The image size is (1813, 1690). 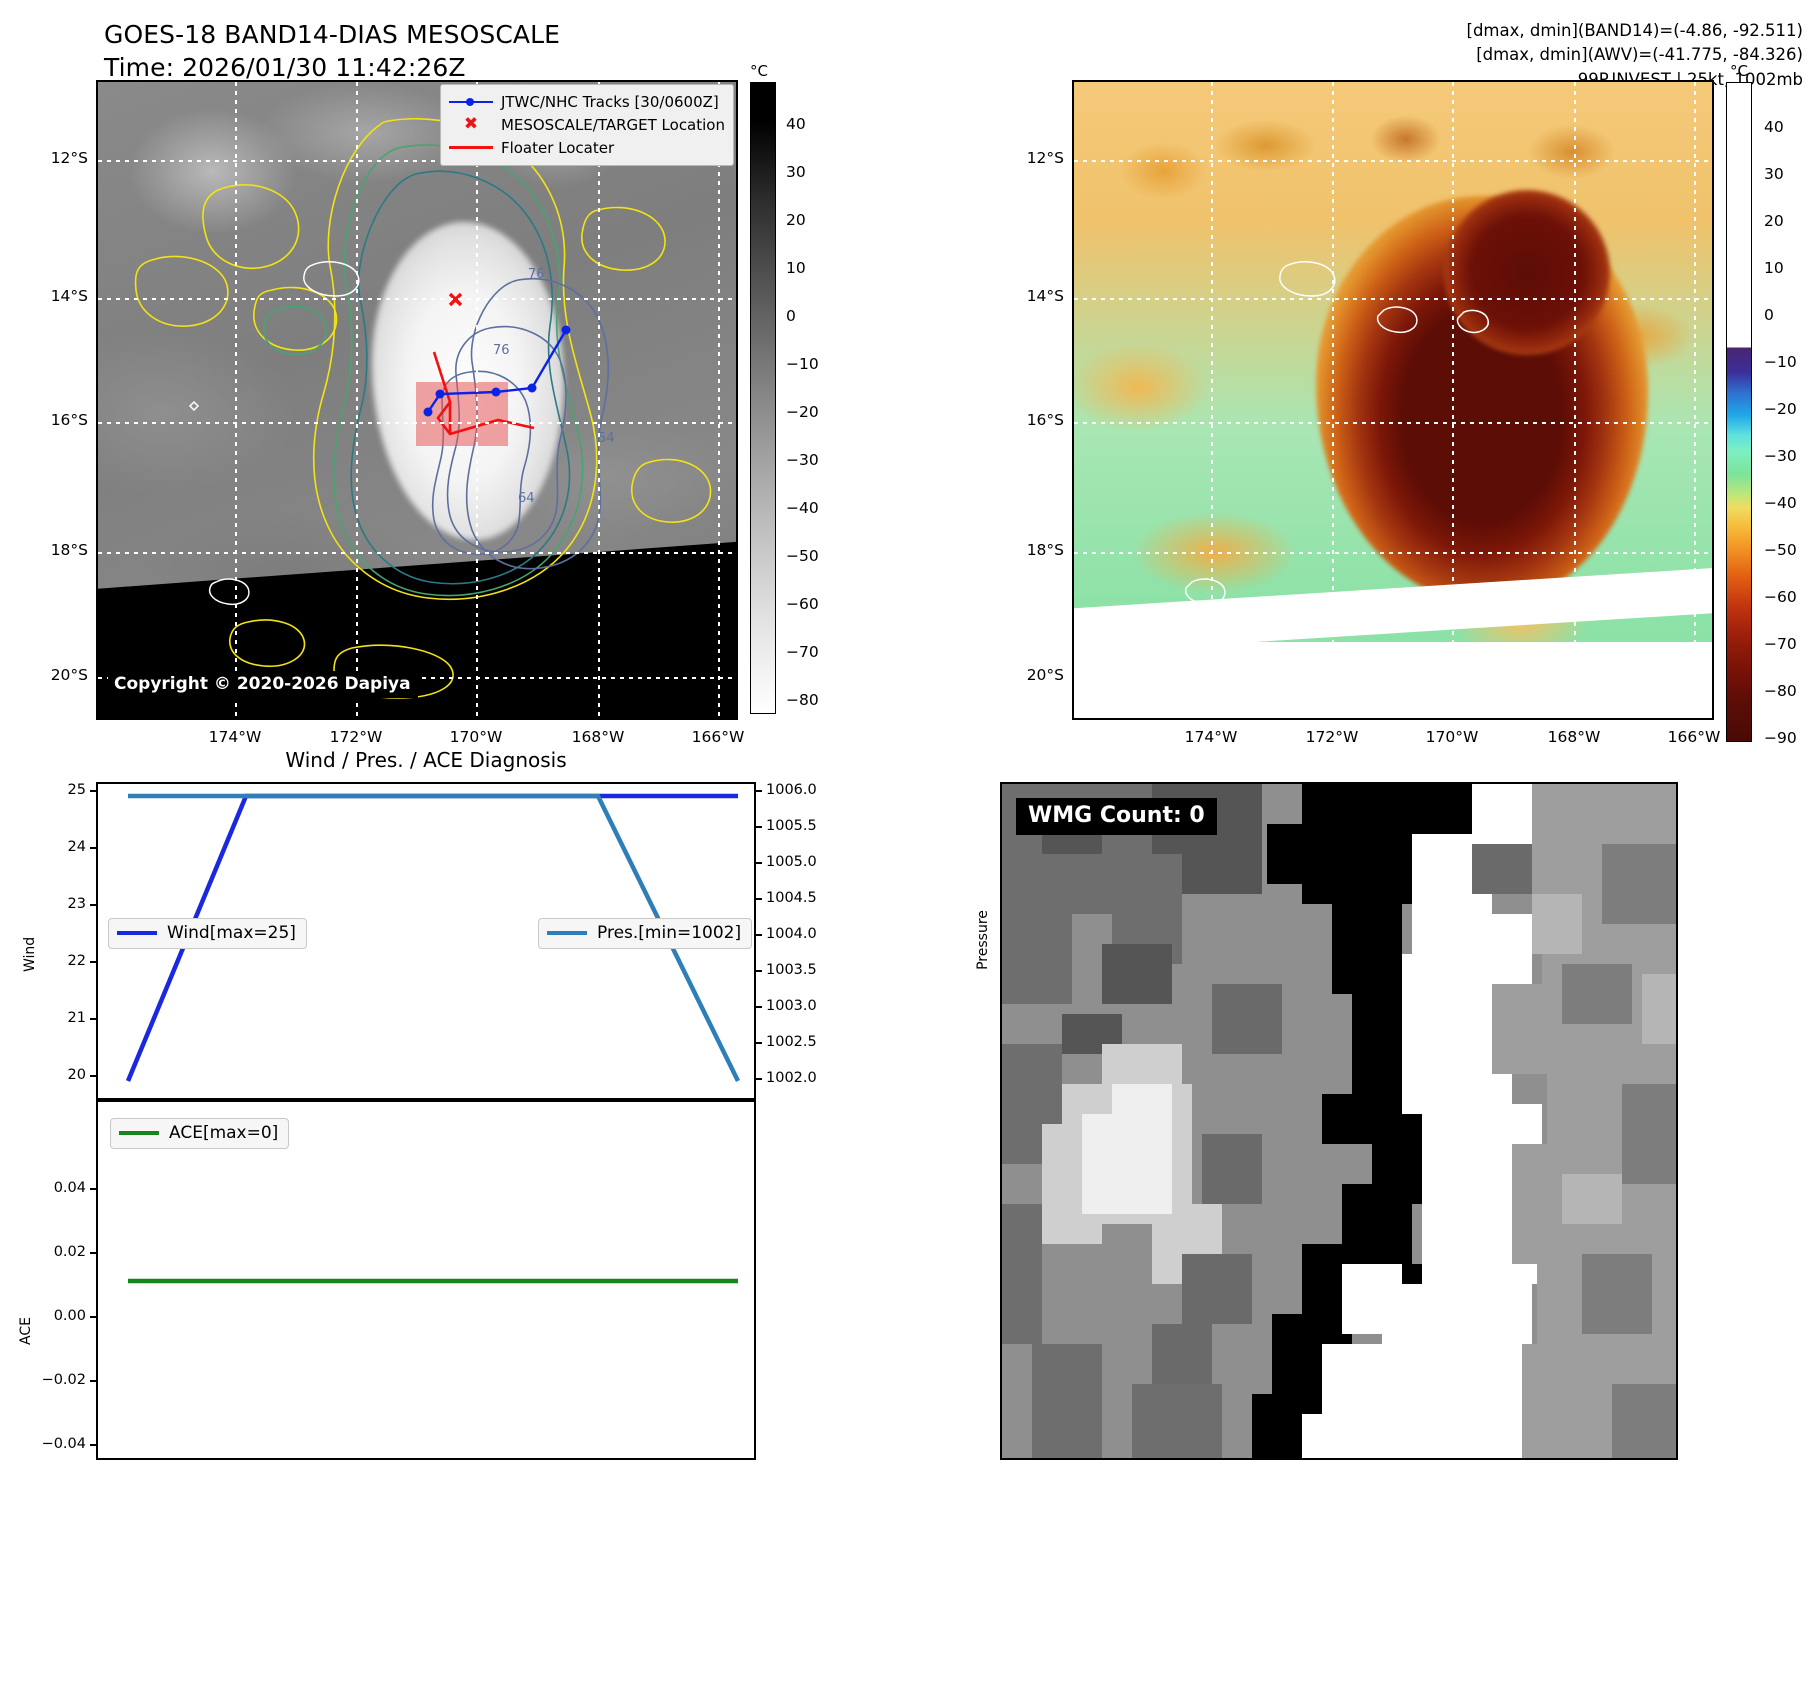 I want to click on pres-ytick-10055: 1005.5, so click(x=791, y=826).